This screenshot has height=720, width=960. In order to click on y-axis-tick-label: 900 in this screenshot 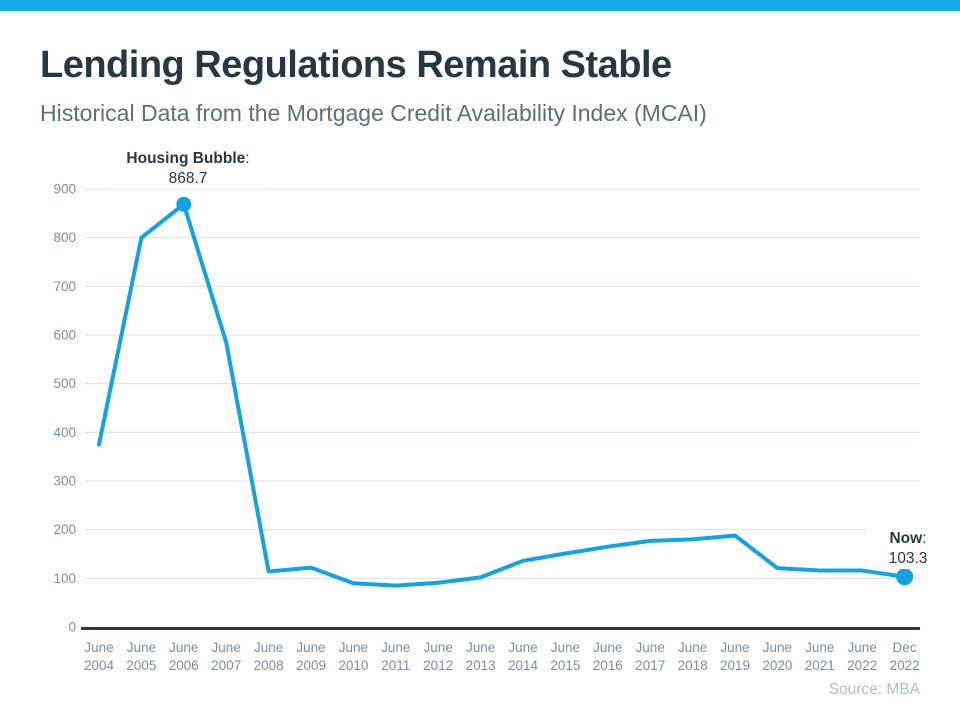, I will do `click(64, 189)`.